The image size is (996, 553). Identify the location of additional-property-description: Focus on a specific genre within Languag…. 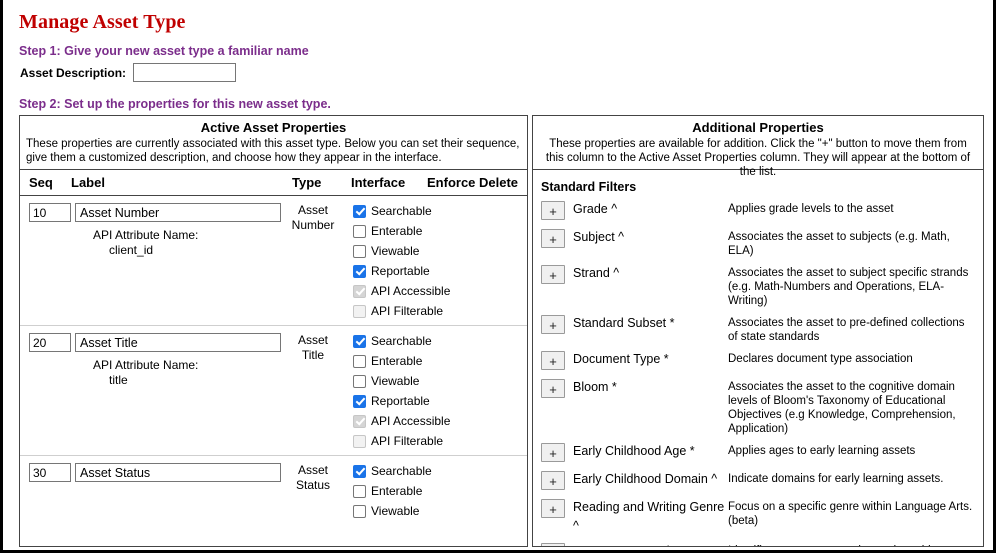
(850, 514).